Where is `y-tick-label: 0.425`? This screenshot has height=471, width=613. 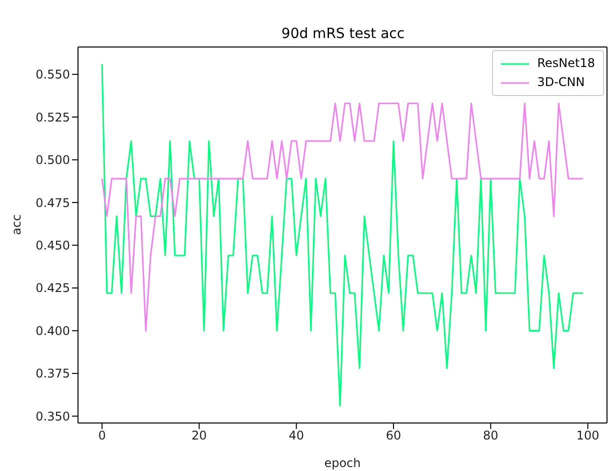
y-tick-label: 0.425 is located at coordinates (53, 288).